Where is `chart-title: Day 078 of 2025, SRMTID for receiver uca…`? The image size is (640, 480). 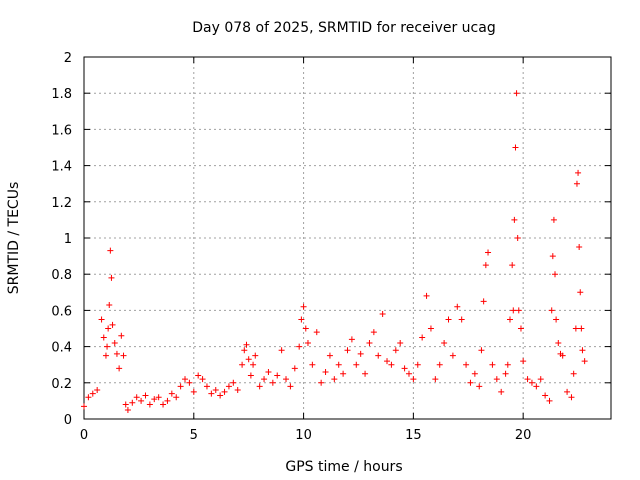 chart-title: Day 078 of 2025, SRMTID for receiver uca… is located at coordinates (343, 28).